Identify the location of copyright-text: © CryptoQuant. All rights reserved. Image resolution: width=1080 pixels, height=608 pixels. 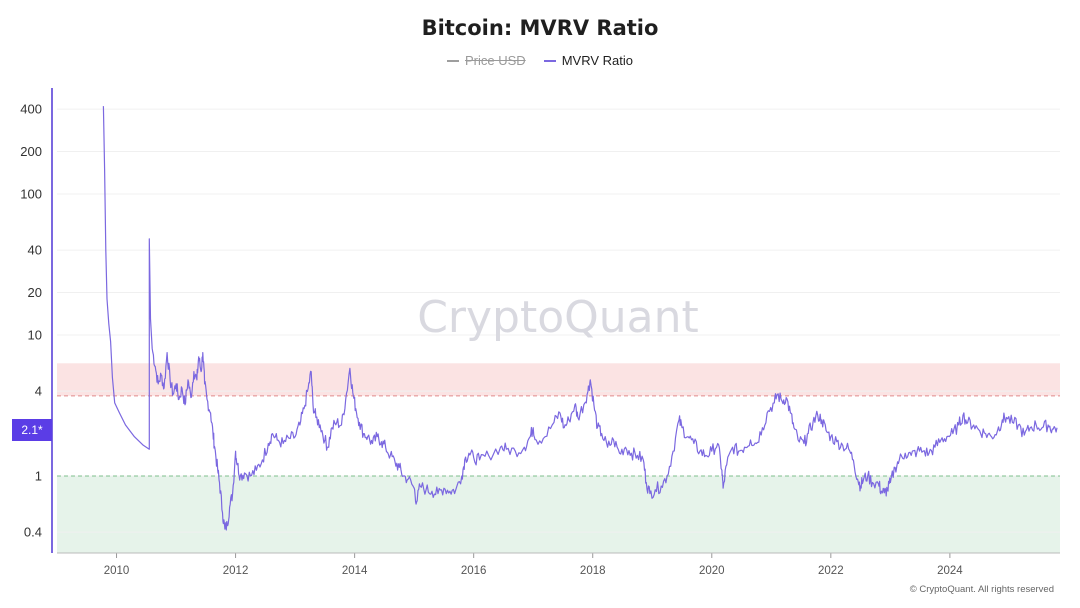
(981, 589).